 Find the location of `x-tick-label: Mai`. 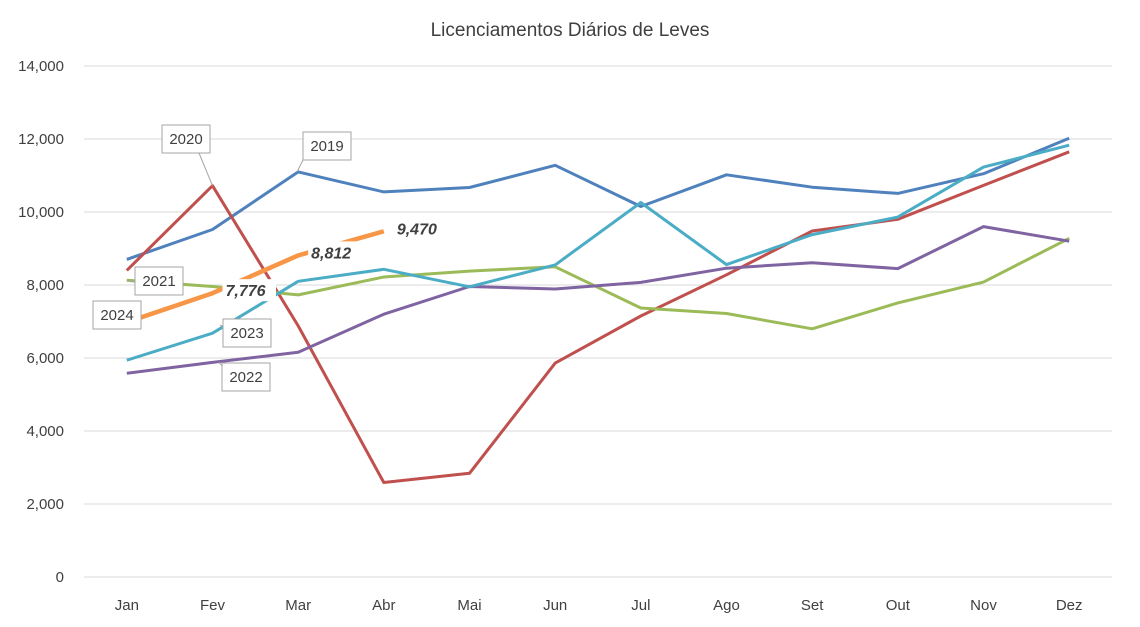

x-tick-label: Mai is located at coordinates (469, 605).